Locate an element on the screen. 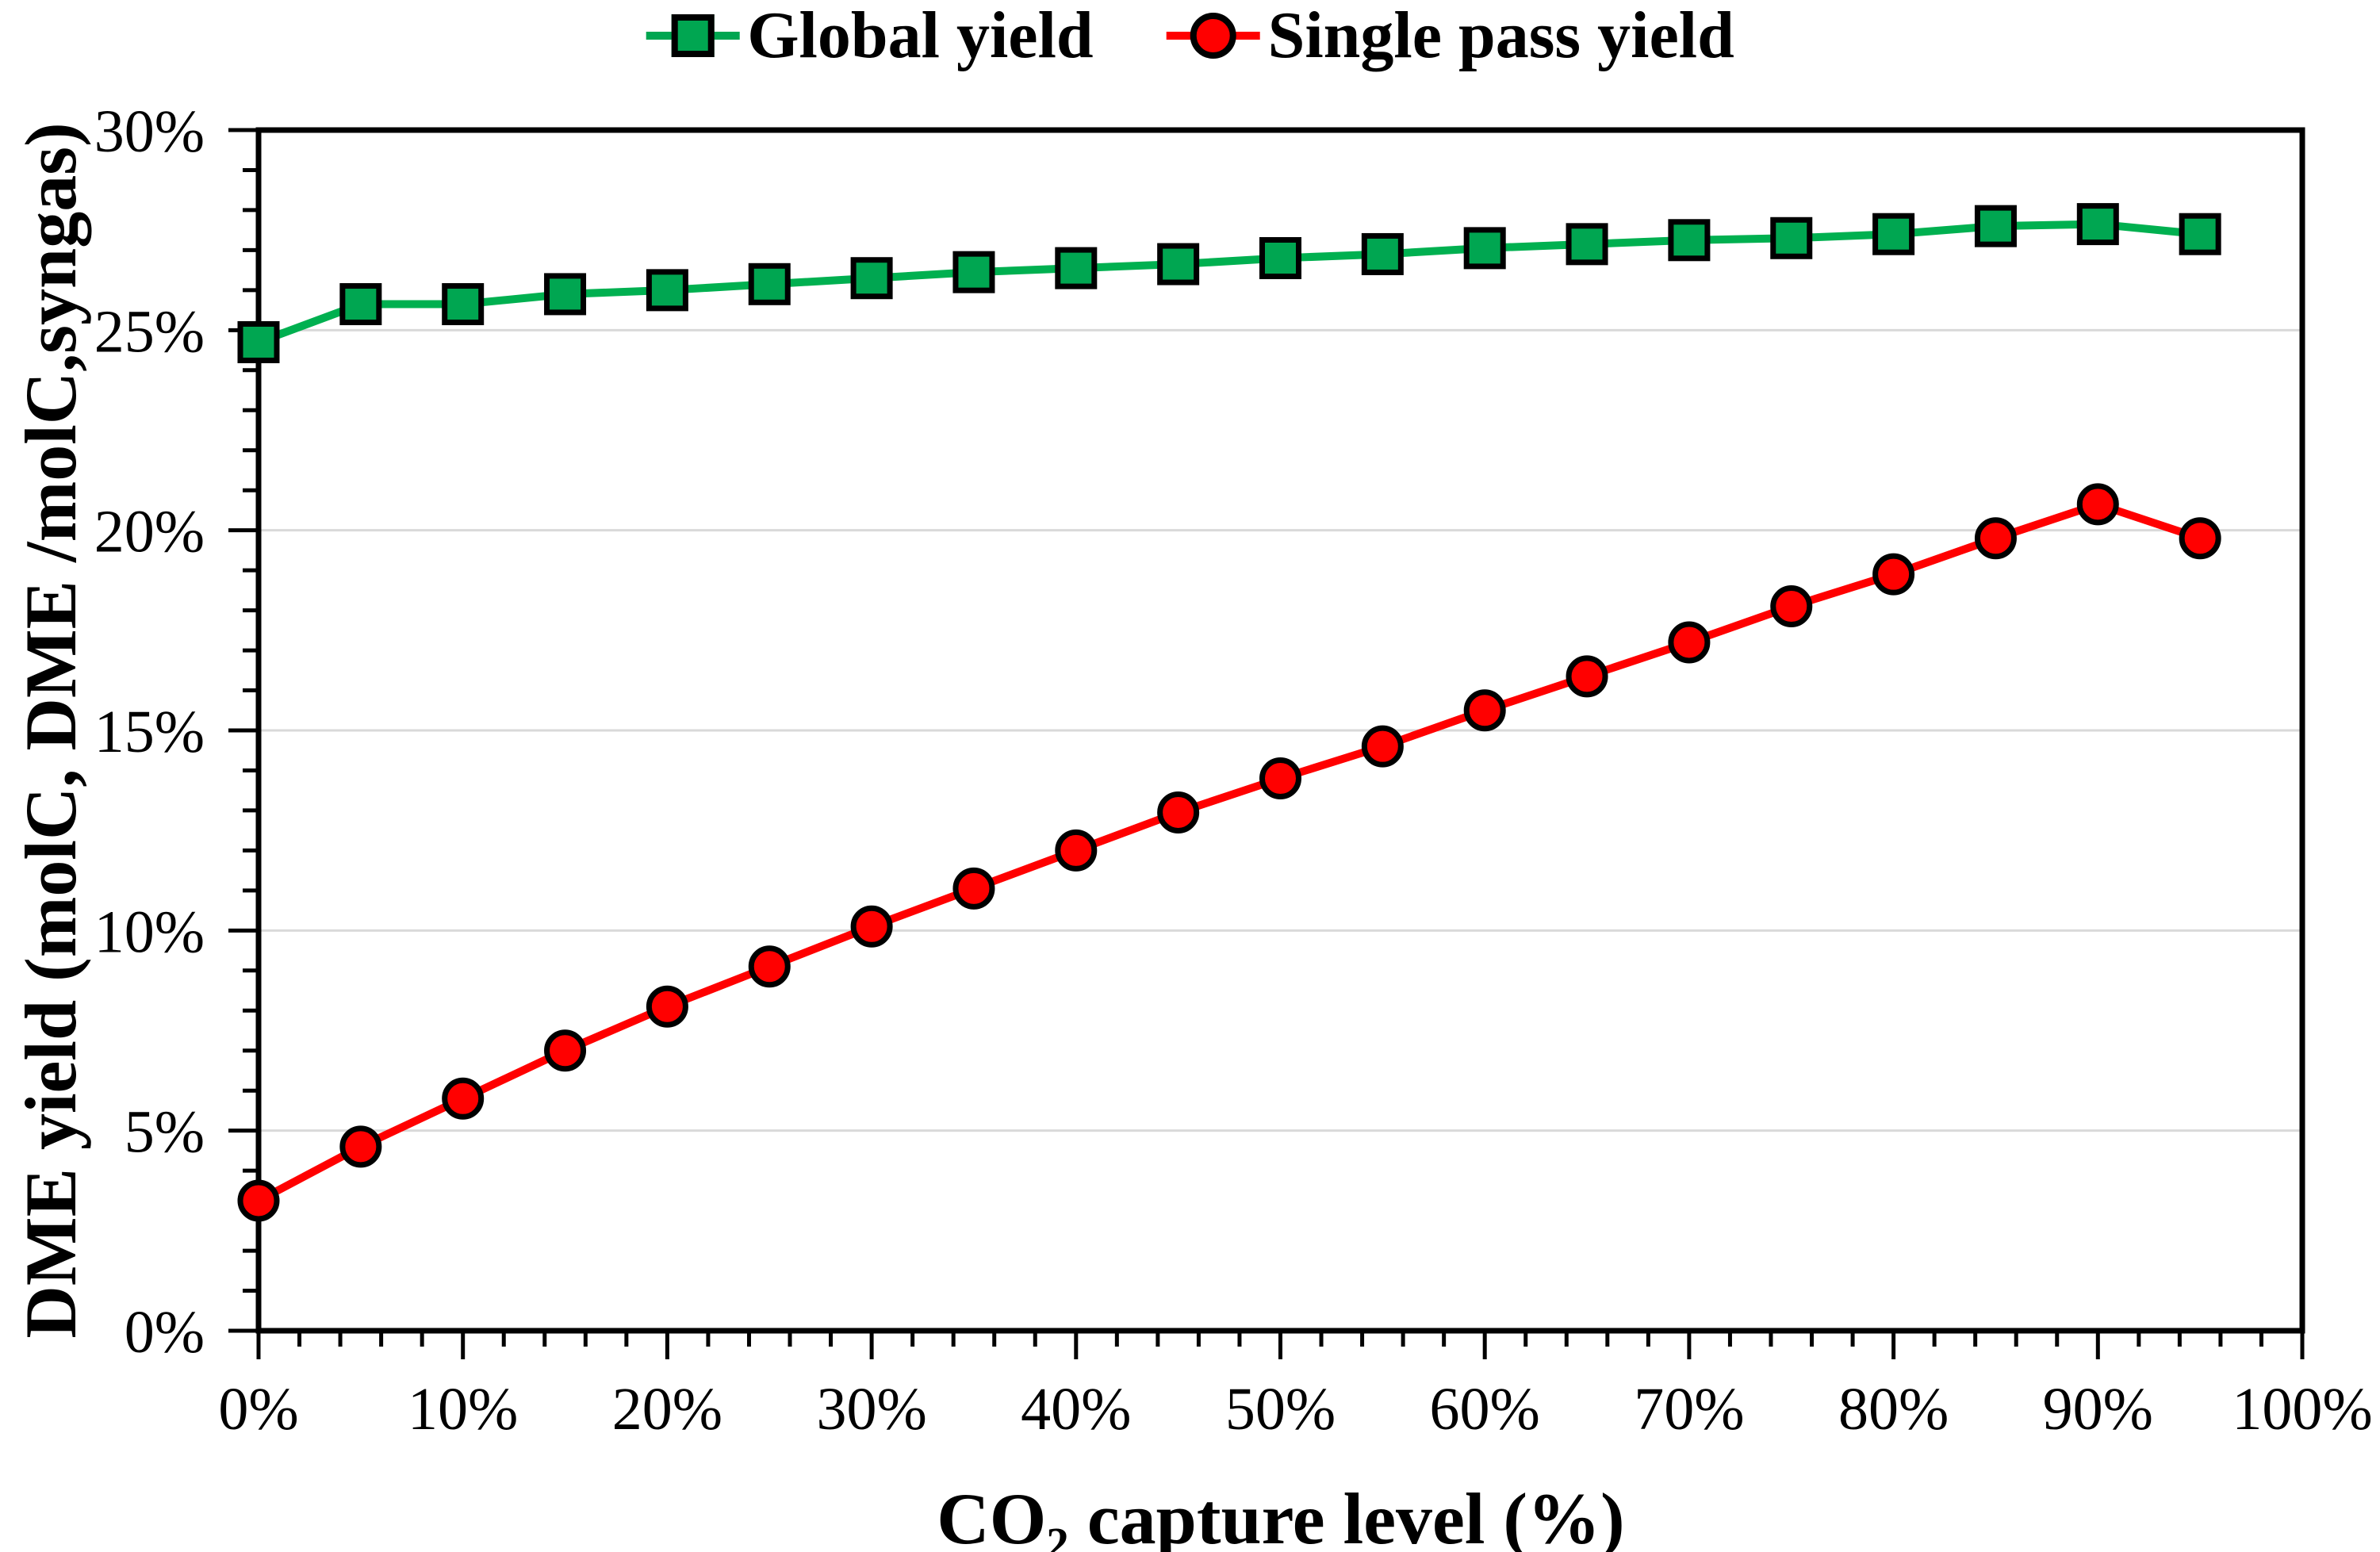  single-pass-yield-marker-icon is located at coordinates (1213, 35).